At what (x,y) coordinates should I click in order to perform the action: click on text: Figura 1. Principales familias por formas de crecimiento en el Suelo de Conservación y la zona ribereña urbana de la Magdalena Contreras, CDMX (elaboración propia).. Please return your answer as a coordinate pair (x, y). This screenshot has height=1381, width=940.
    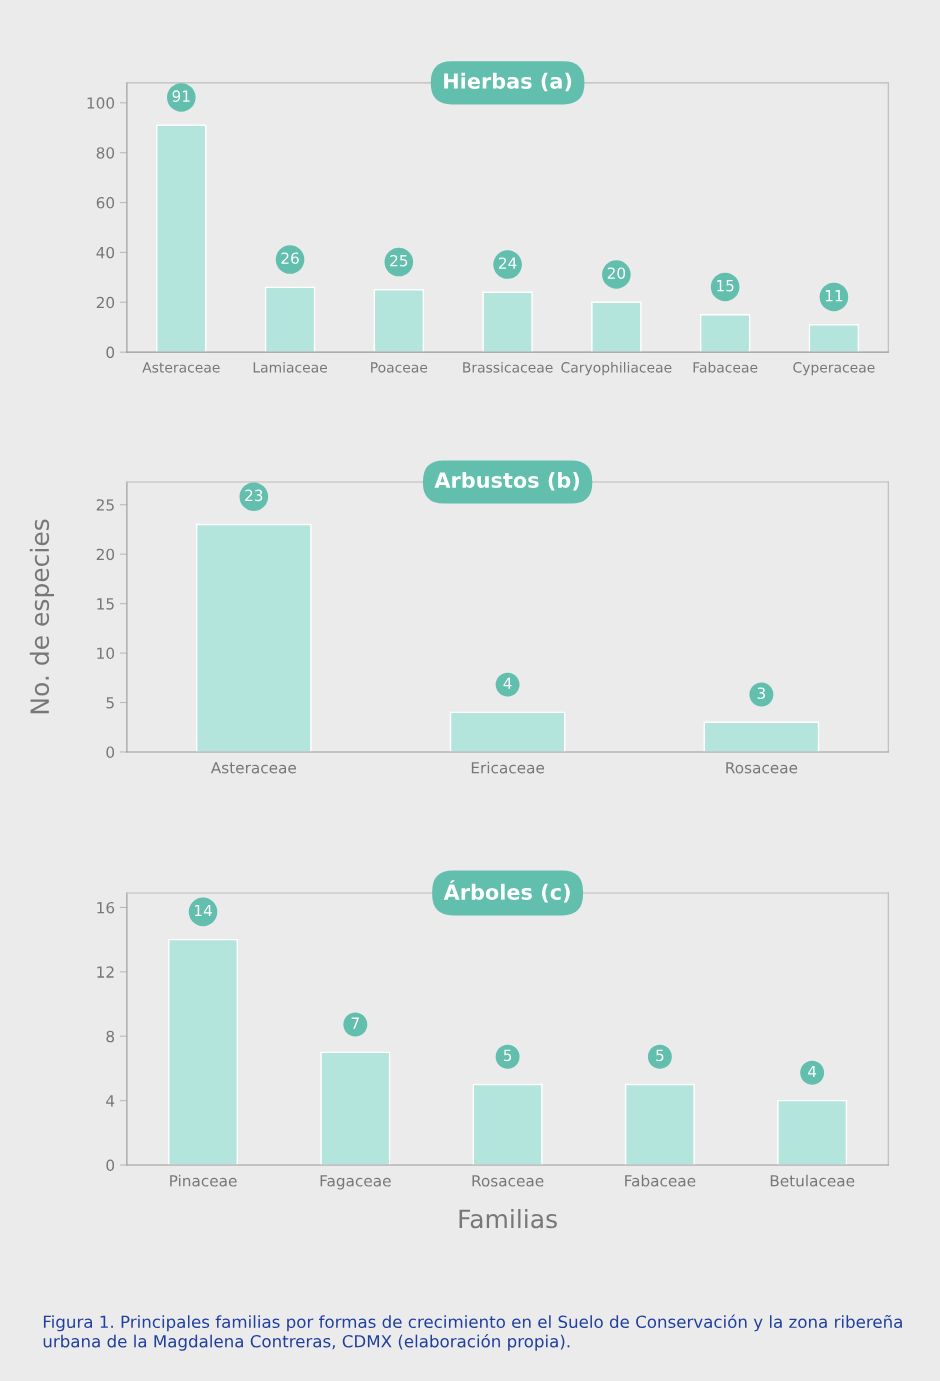
    Looking at the image, I should click on (472, 1332).